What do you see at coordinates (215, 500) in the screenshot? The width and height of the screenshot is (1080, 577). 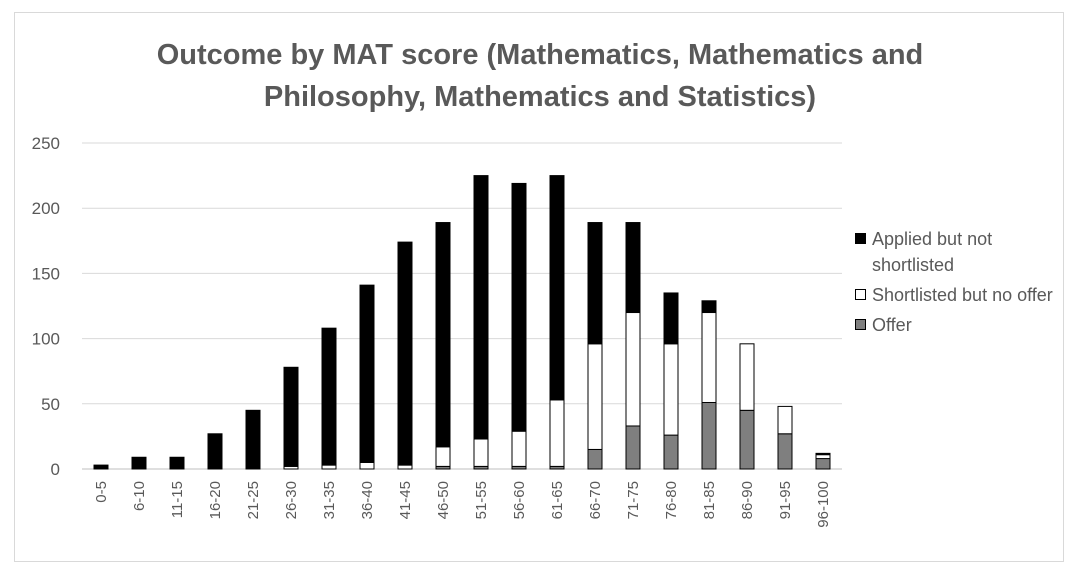 I see `x-tick-label-16-20: 16-20` at bounding box center [215, 500].